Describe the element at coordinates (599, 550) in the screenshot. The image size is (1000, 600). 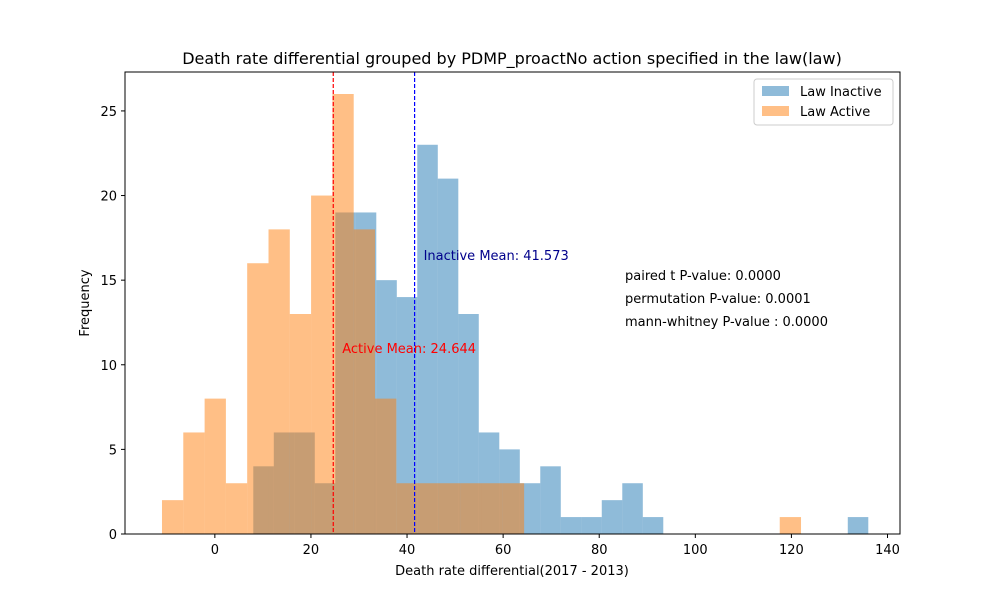
I see `x-tick-label: 80` at that location.